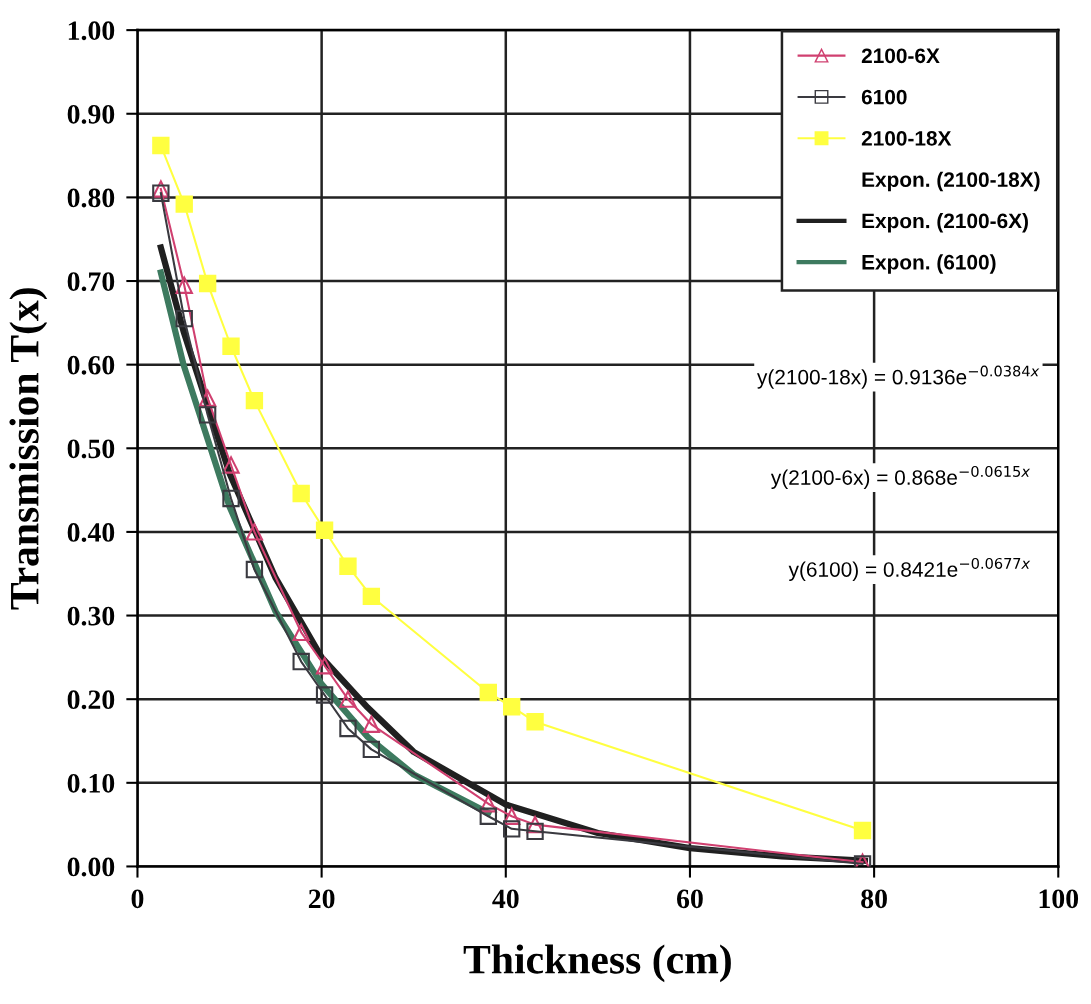  I want to click on annotation: y(6100) = 0.8421e$^{−0.0677x}$, so click(909, 569).